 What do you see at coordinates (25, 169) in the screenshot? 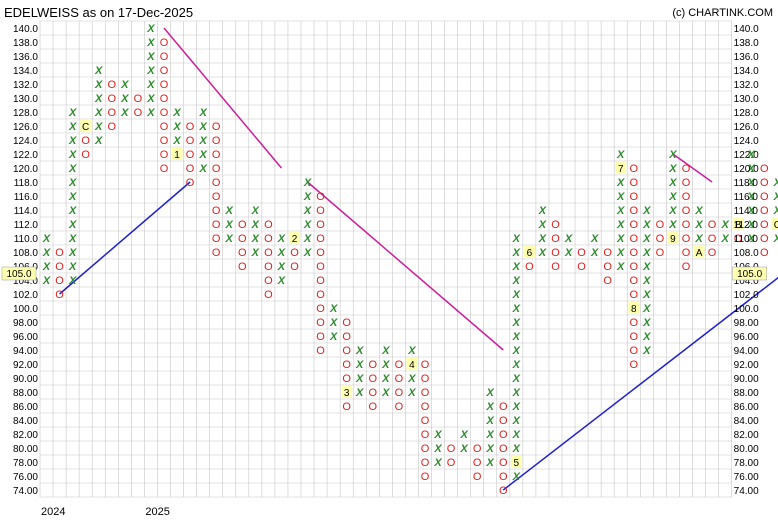
I see `y-tick-label: 120.0` at bounding box center [25, 169].